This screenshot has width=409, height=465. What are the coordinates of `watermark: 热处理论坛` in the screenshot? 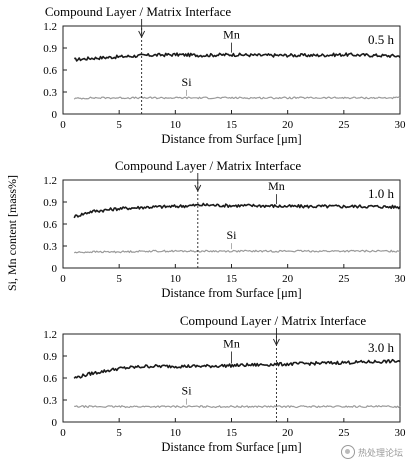 It's located at (371, 452).